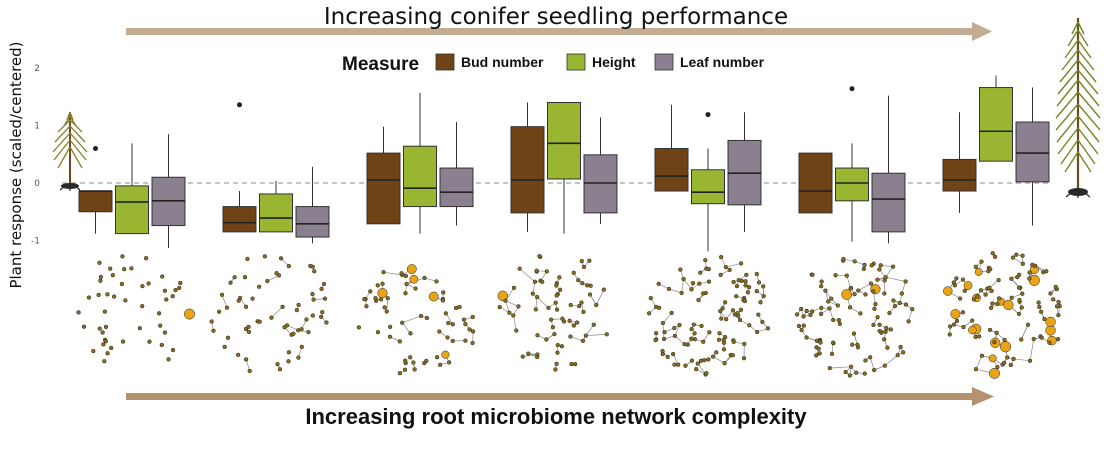 This screenshot has width=1106, height=452. Describe the element at coordinates (312, 205) in the screenshot. I see `box-leaf-number` at that location.